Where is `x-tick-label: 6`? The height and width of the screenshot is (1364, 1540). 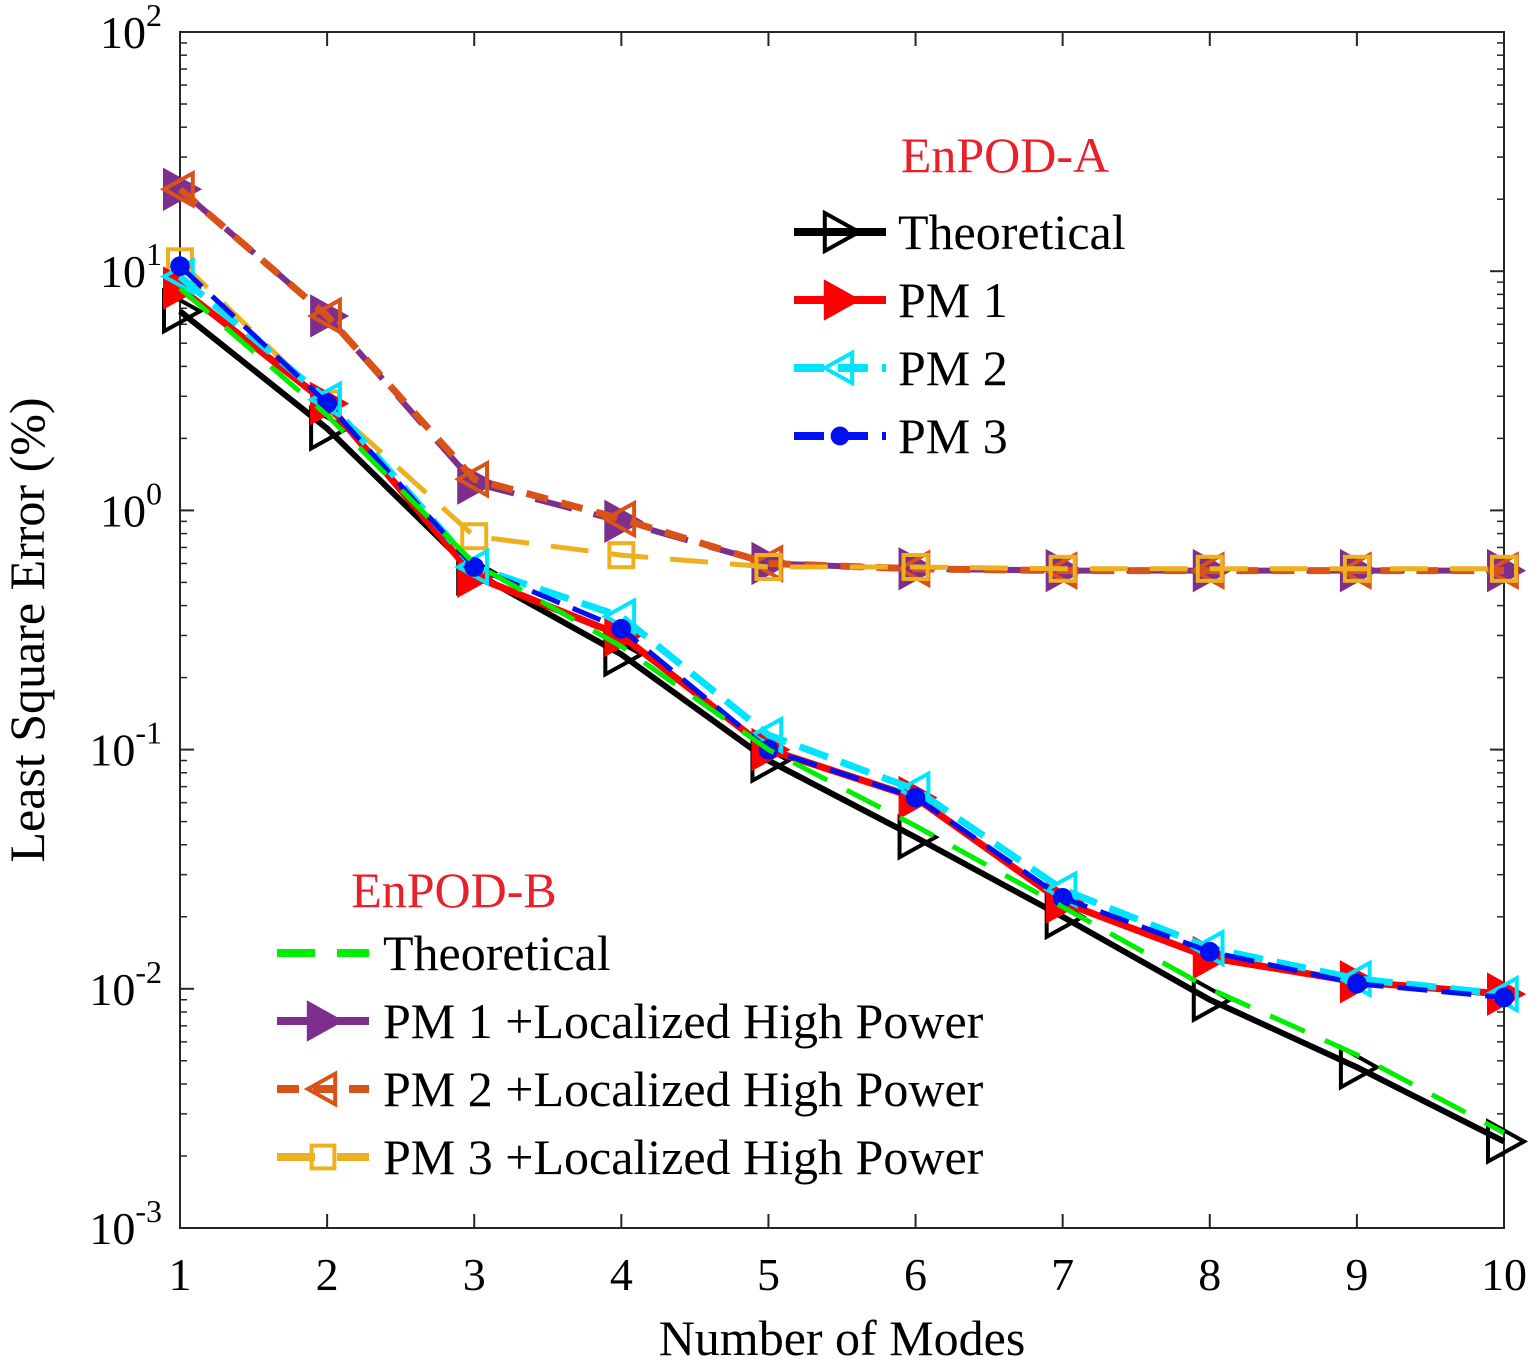 x-tick-label: 6 is located at coordinates (915, 1274).